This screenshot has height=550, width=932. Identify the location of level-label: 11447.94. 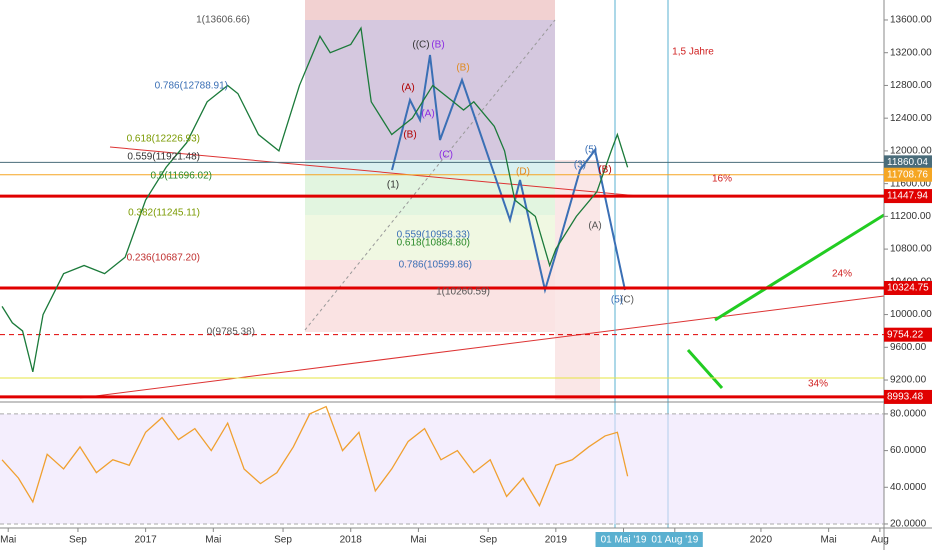
(907, 196).